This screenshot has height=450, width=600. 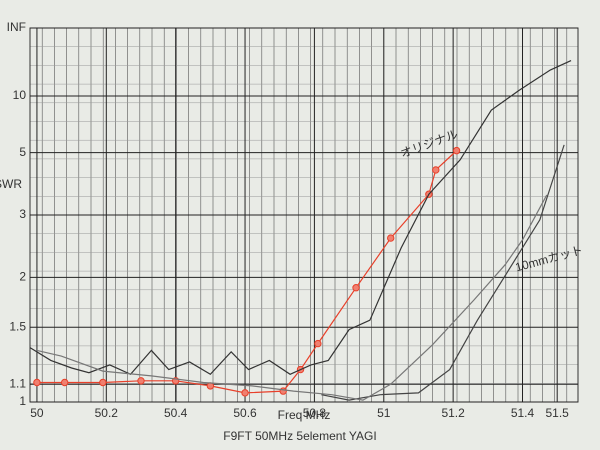 I want to click on chart-title: F9FT 50MHz 5element YAGI, so click(x=299, y=436).